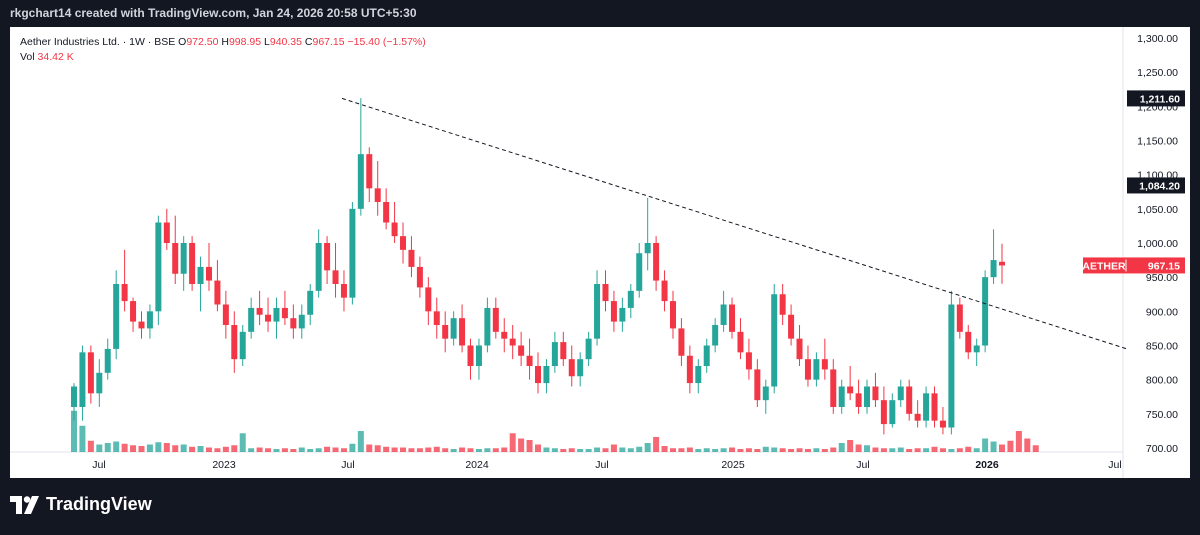  What do you see at coordinates (285, 42) in the screenshot?
I see `low-value: 940.35` at bounding box center [285, 42].